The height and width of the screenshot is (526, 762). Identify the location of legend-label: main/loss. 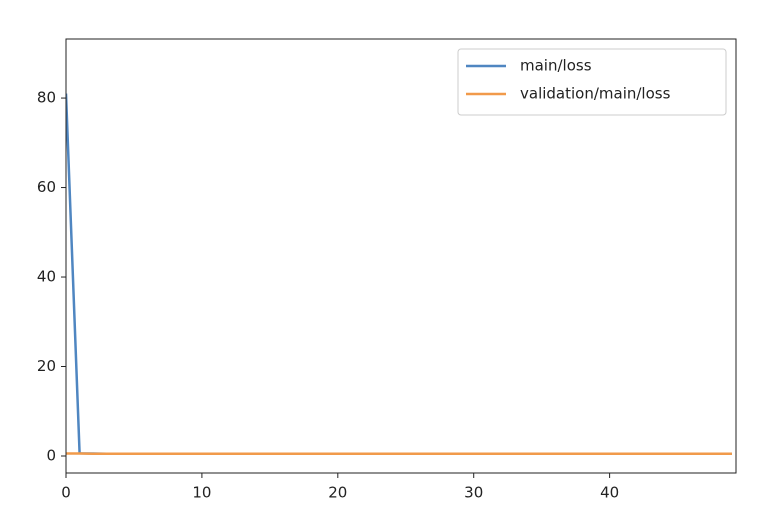
(556, 66).